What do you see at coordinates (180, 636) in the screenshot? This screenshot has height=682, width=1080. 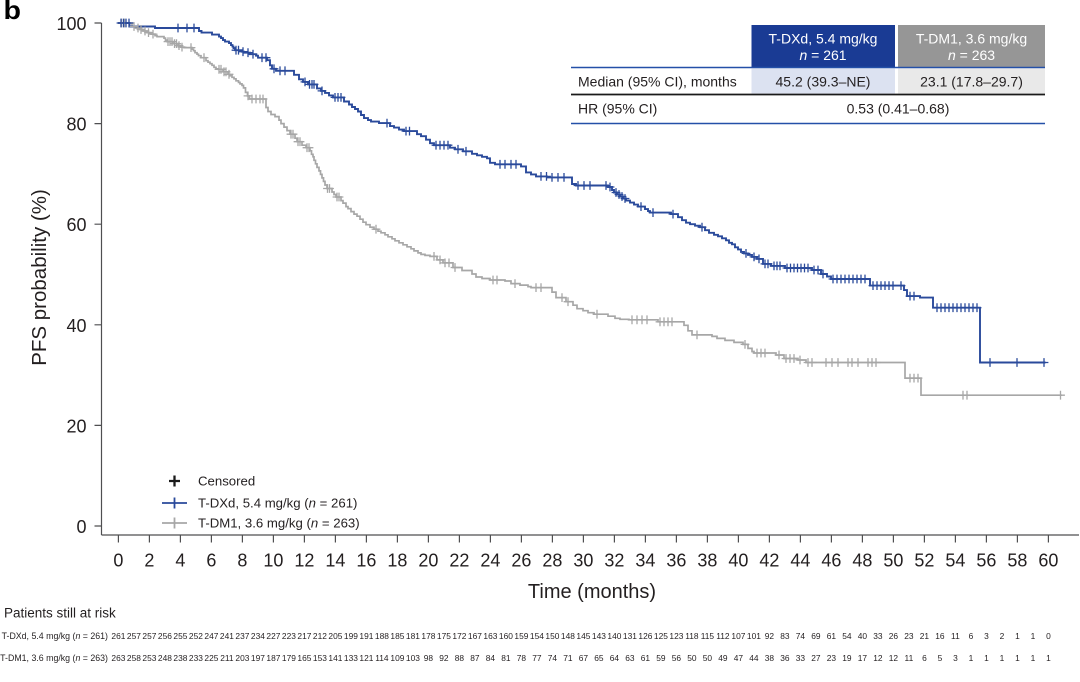 I see `svg-text: 255` at bounding box center [180, 636].